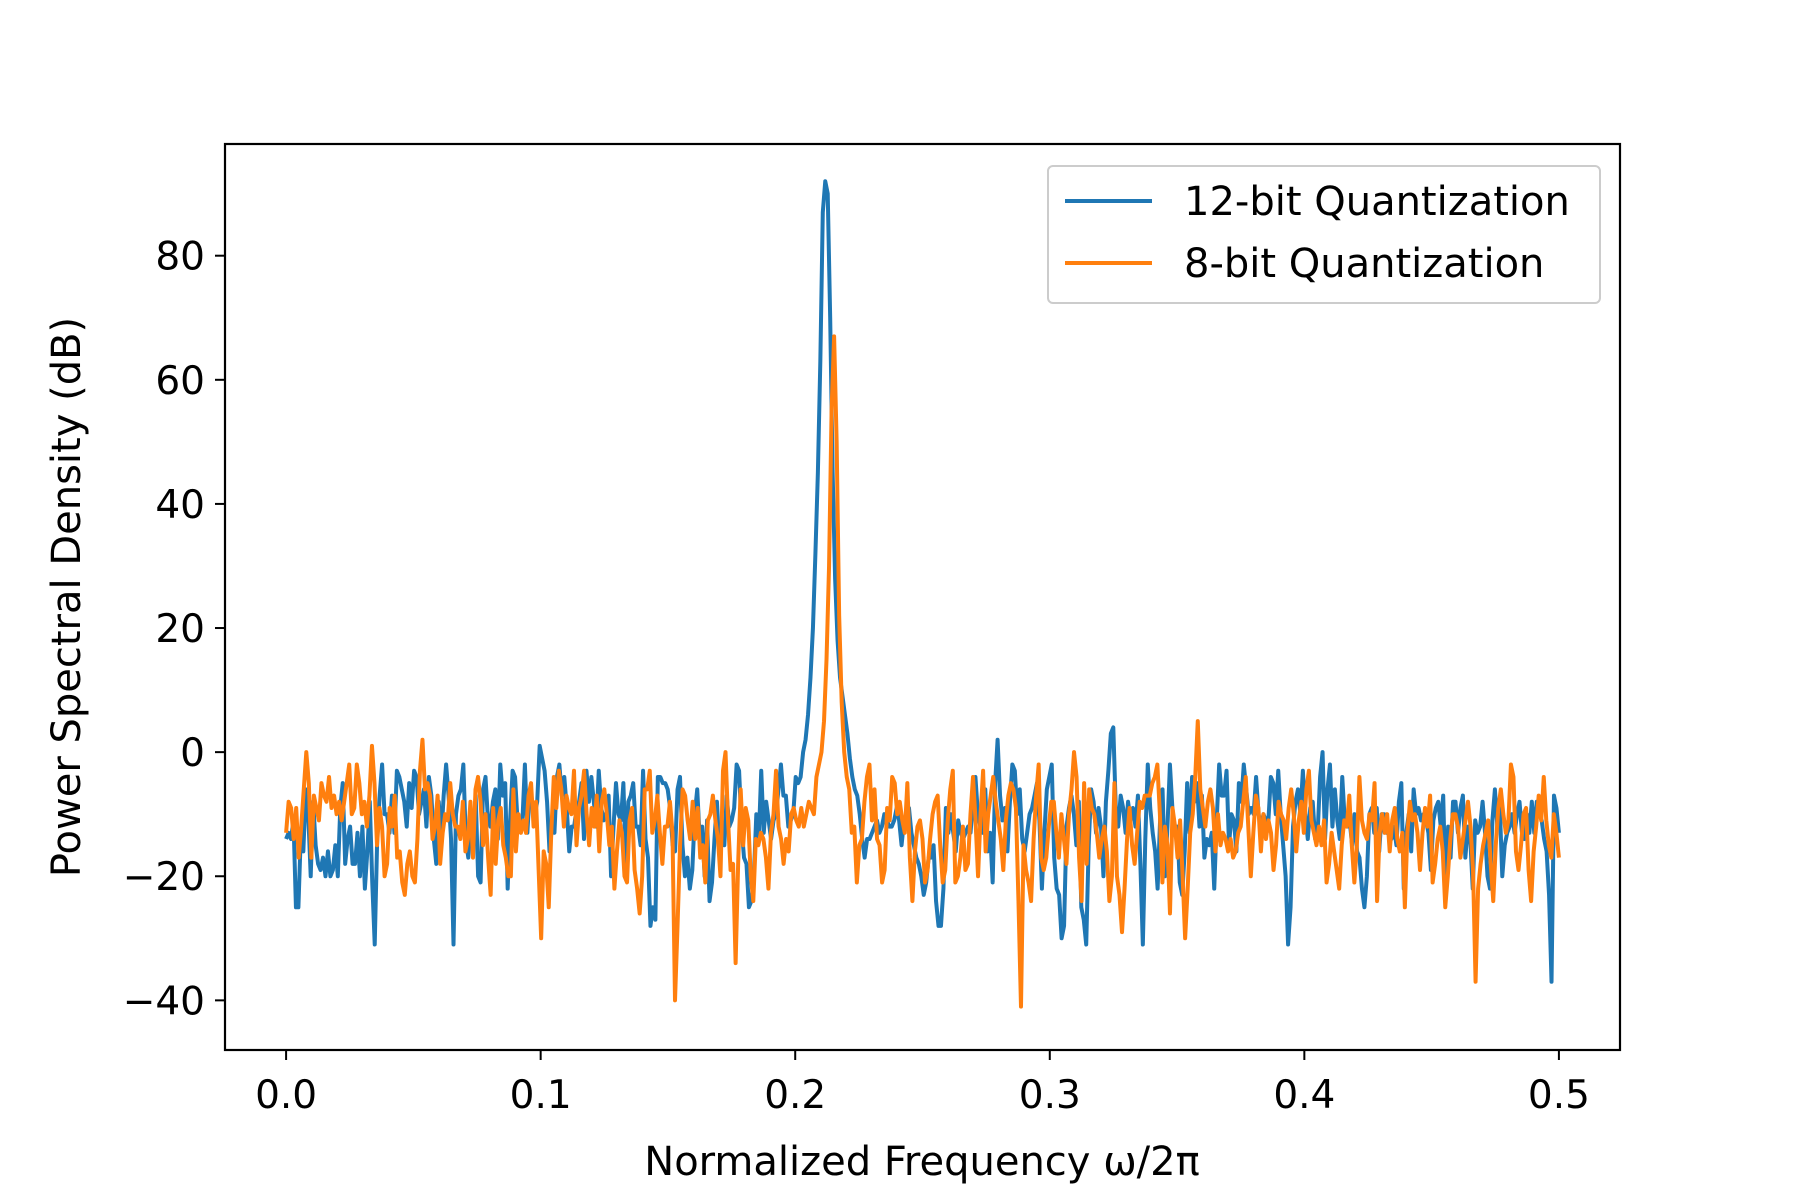 The width and height of the screenshot is (1800, 1200). I want to click on y-tick-label: 0, so click(192, 753).